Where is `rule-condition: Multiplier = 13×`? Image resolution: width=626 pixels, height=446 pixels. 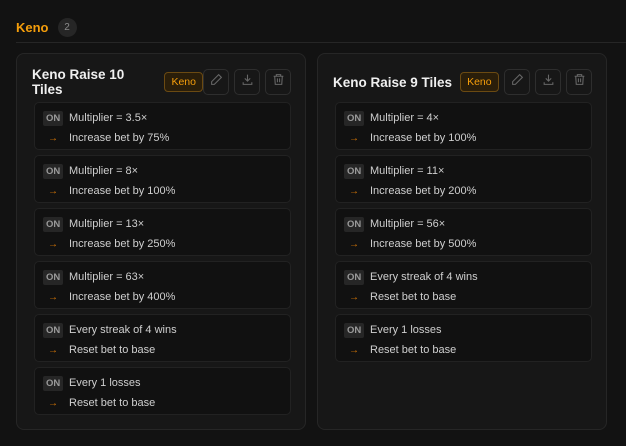 rule-condition: Multiplier = 13× is located at coordinates (107, 224).